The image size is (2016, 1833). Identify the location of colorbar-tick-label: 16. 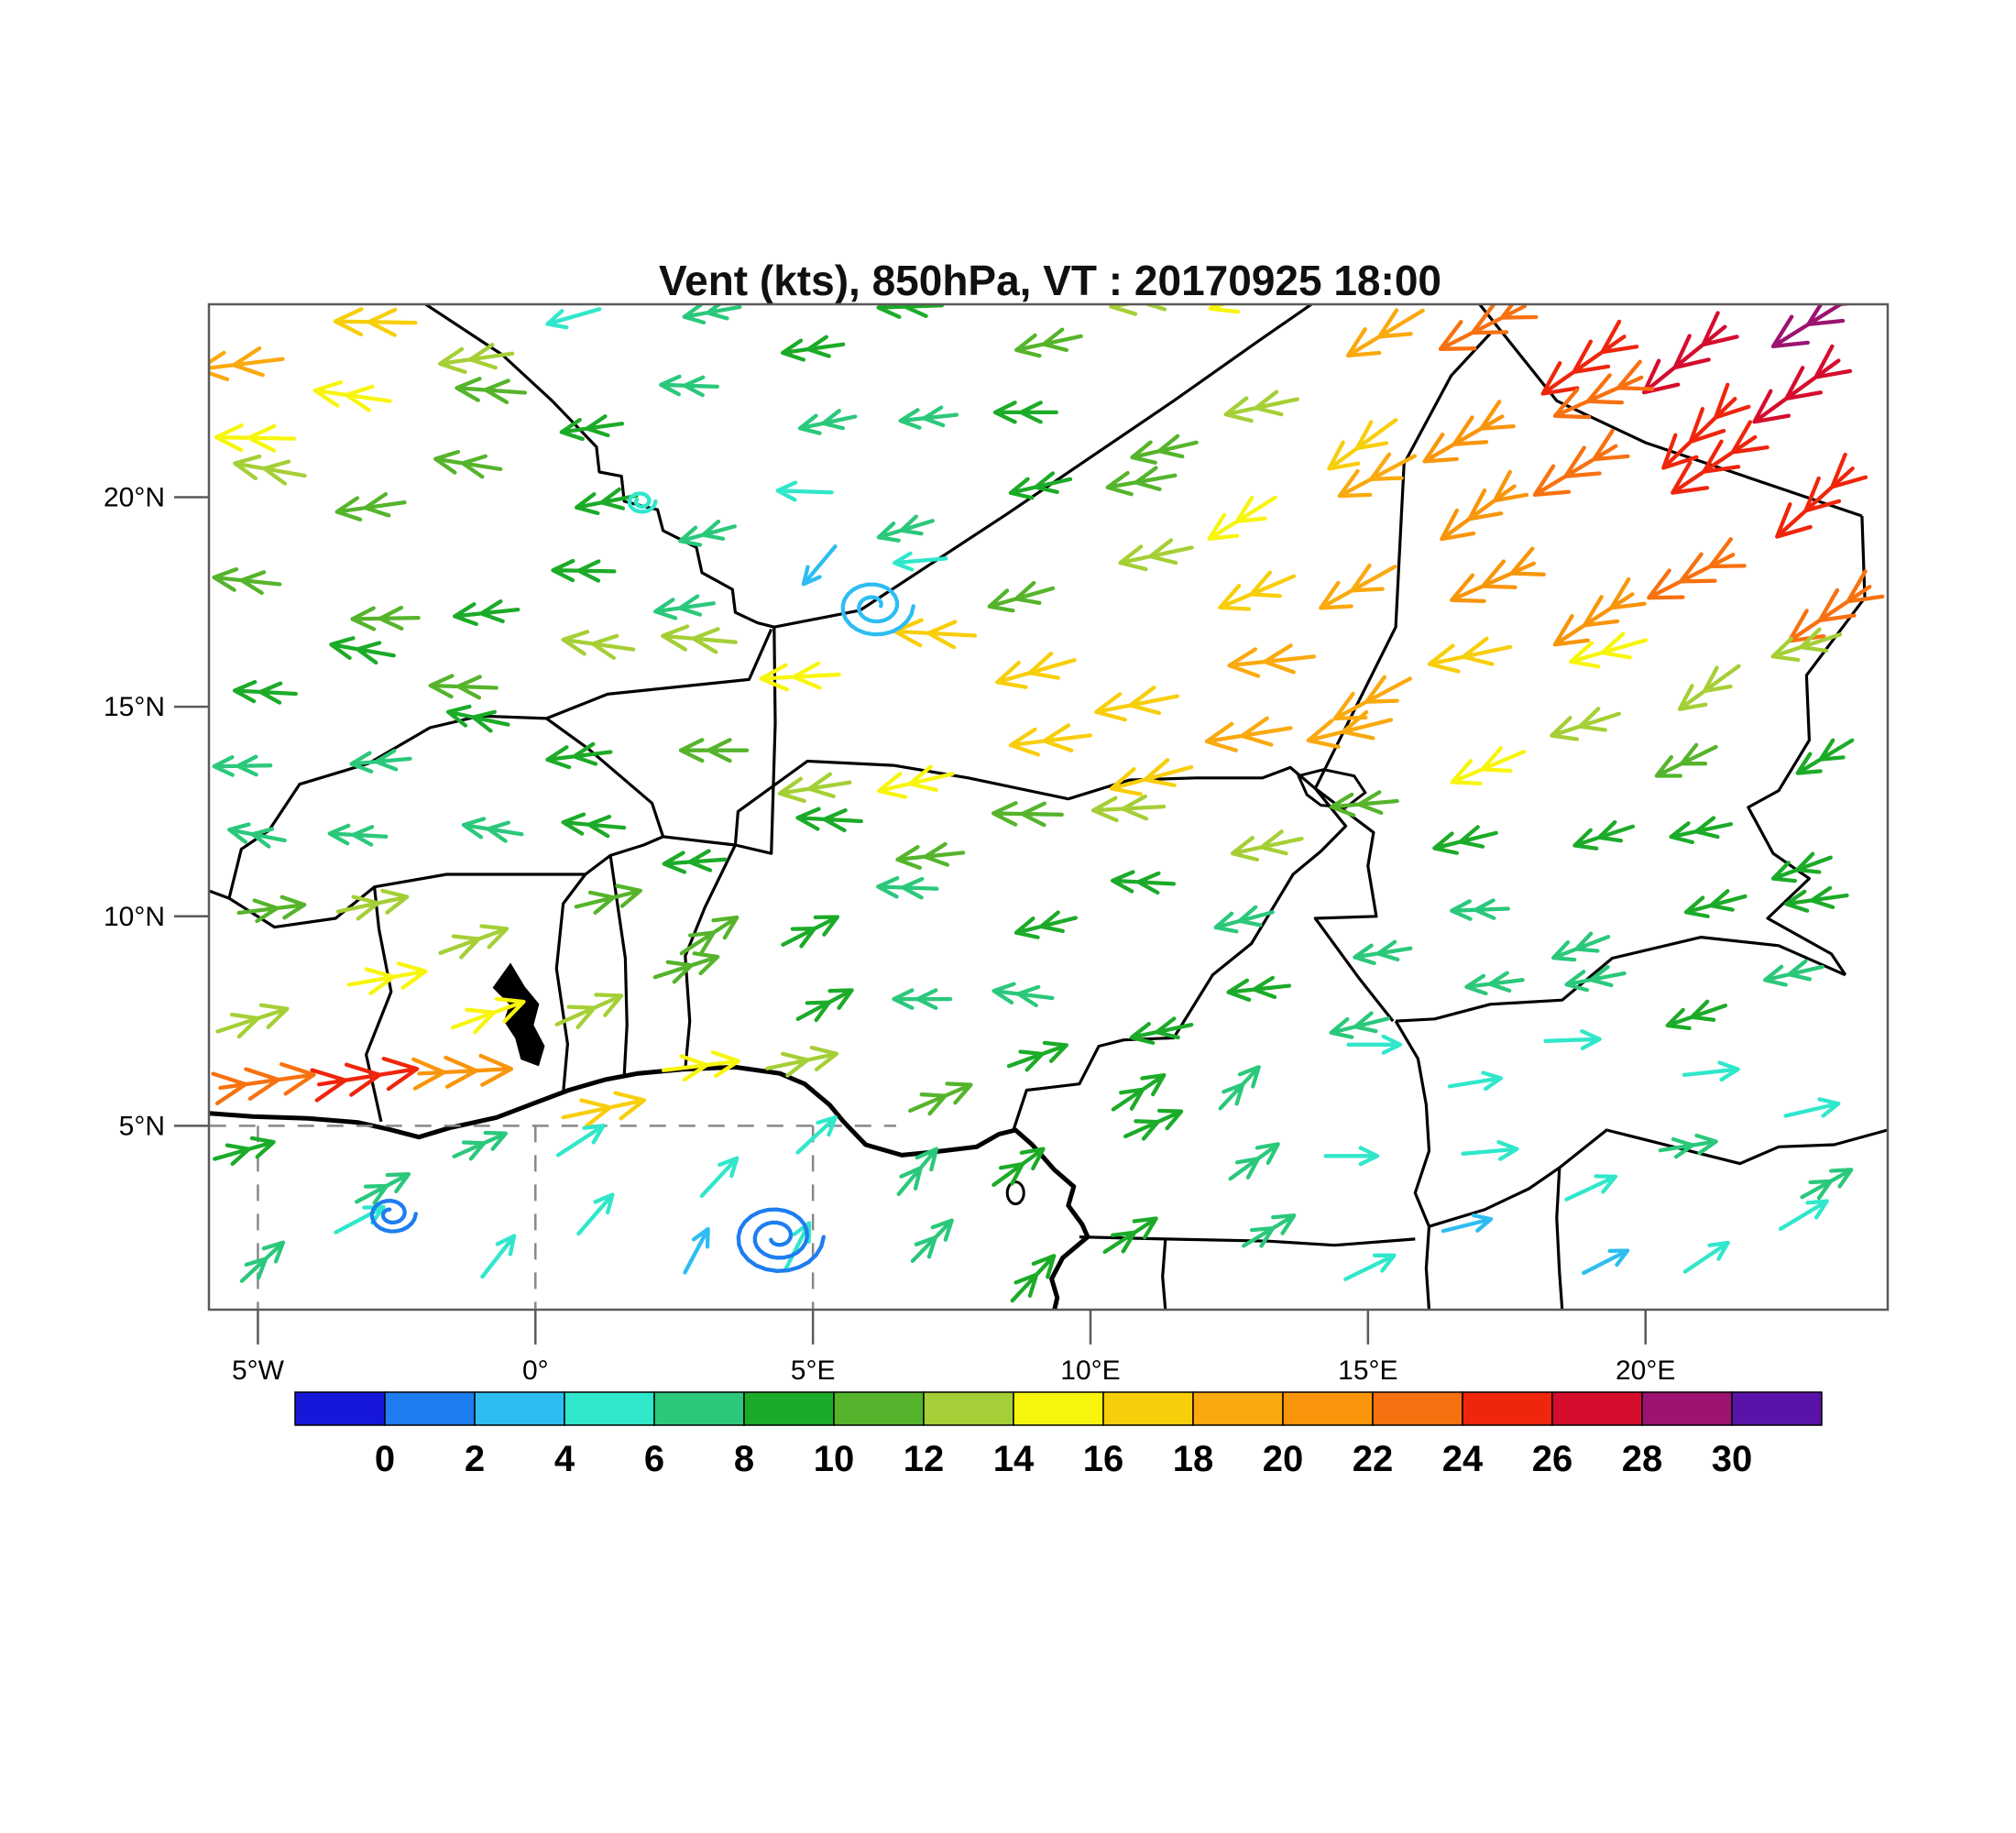
(1103, 1459).